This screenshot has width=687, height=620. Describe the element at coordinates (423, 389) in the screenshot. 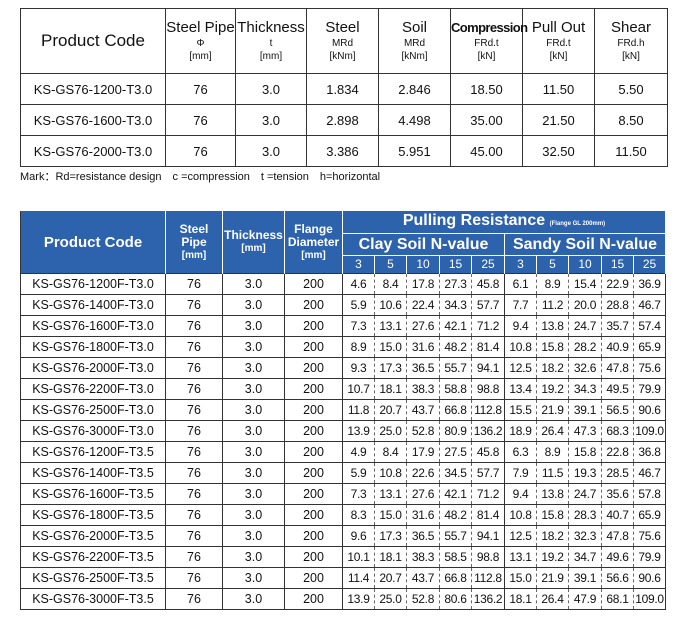

I see `table-cell: 38.3` at that location.